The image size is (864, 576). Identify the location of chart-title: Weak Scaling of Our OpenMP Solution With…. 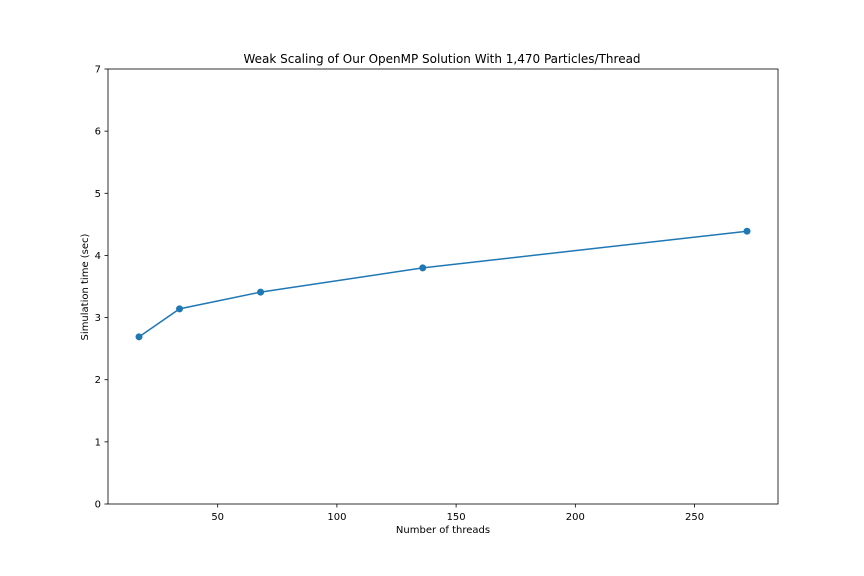
(441, 59).